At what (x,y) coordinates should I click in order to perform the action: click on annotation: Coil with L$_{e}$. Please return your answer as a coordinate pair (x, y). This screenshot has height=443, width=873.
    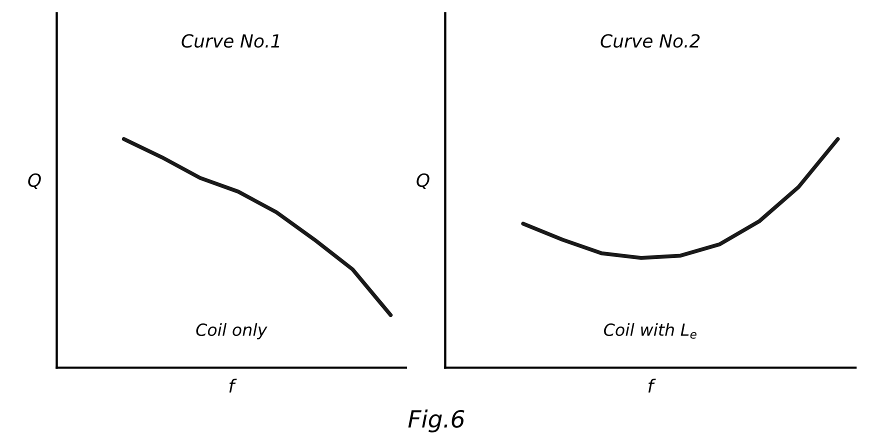
    Looking at the image, I should click on (650, 331).